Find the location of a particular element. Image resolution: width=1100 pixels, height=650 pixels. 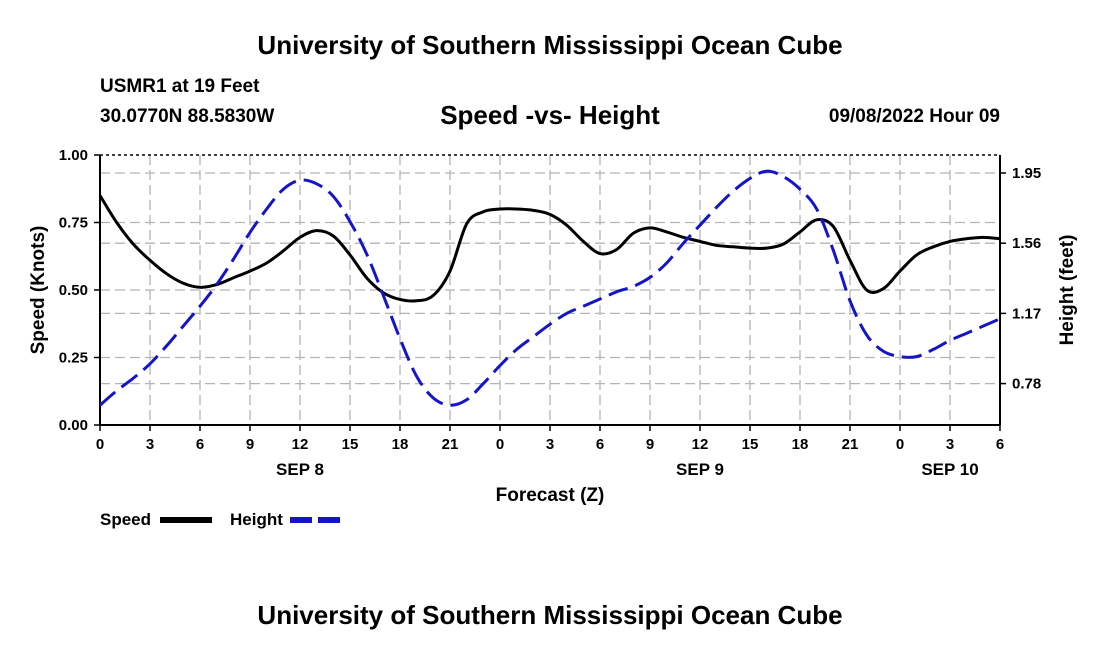

coordinates-label: 30.0770N 88.5830W is located at coordinates (187, 116).